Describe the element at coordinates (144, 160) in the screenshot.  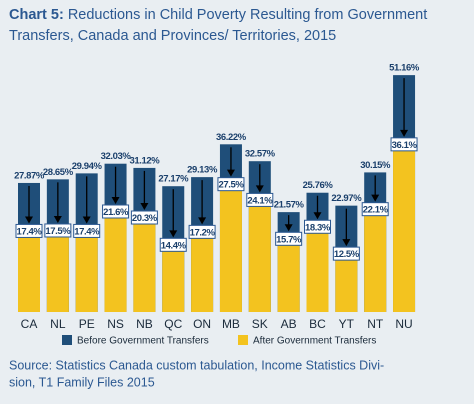
I see `before-label: 31.12%` at that location.